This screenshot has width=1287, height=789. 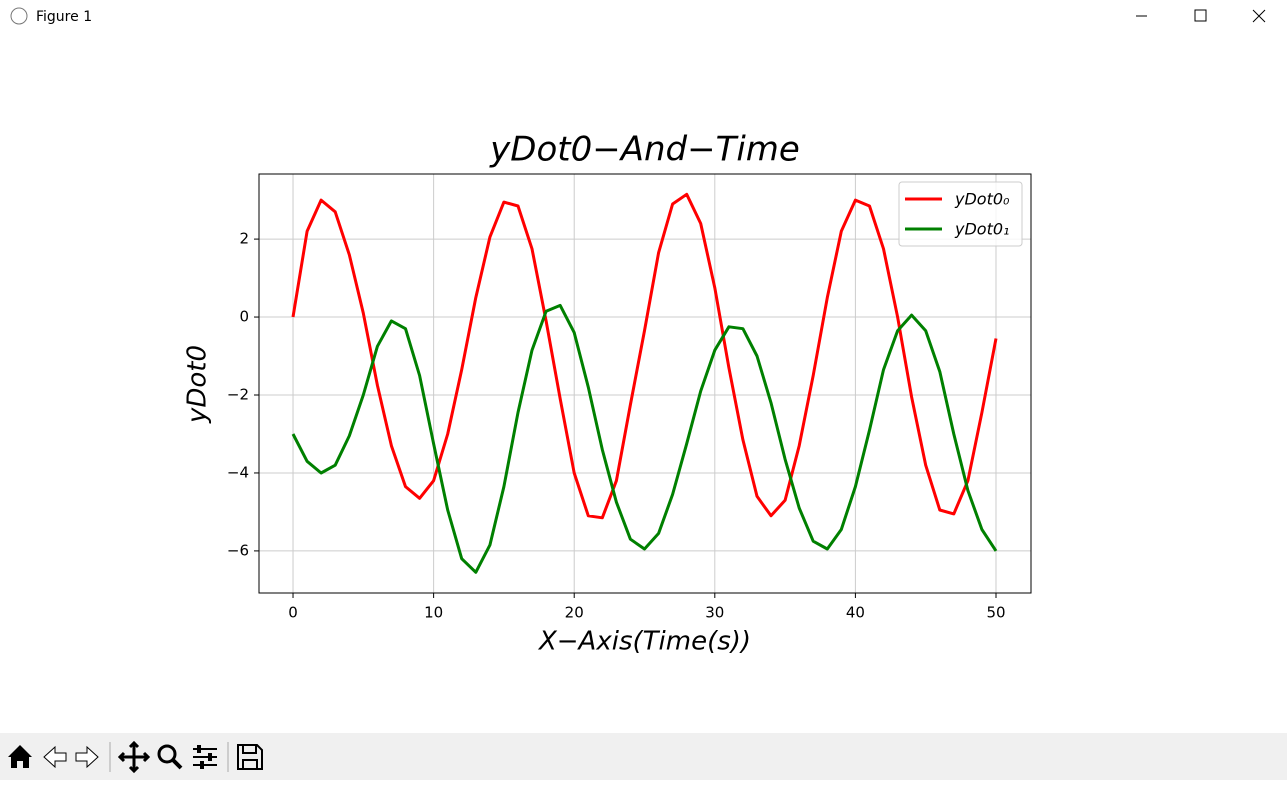 I want to click on legend: yDot0₀ yDot0₁, so click(x=960, y=214).